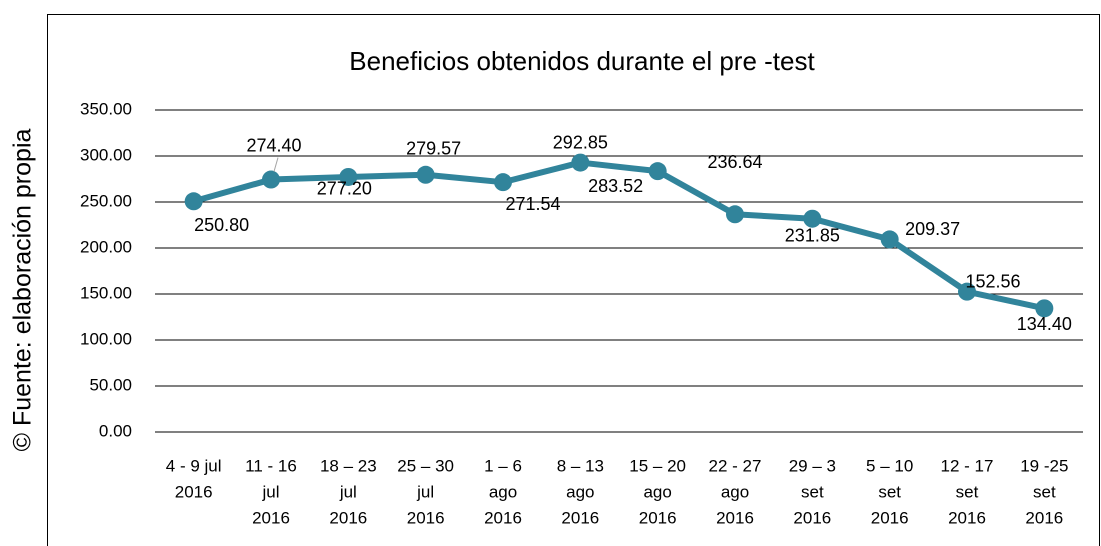  What do you see at coordinates (812, 465) in the screenshot?
I see `x-tick-label: 29 – 3` at bounding box center [812, 465].